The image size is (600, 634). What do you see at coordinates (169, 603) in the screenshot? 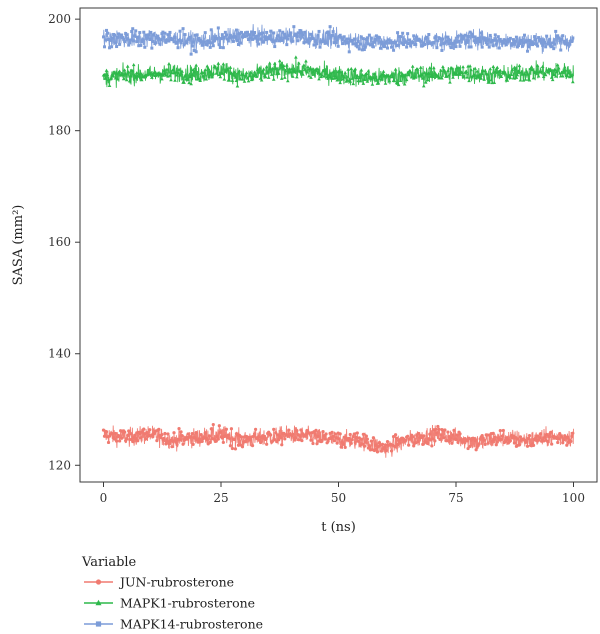
I see `legend-item-mapk1-rubrosterone: MAPK1-rubrosterone` at bounding box center [169, 603].